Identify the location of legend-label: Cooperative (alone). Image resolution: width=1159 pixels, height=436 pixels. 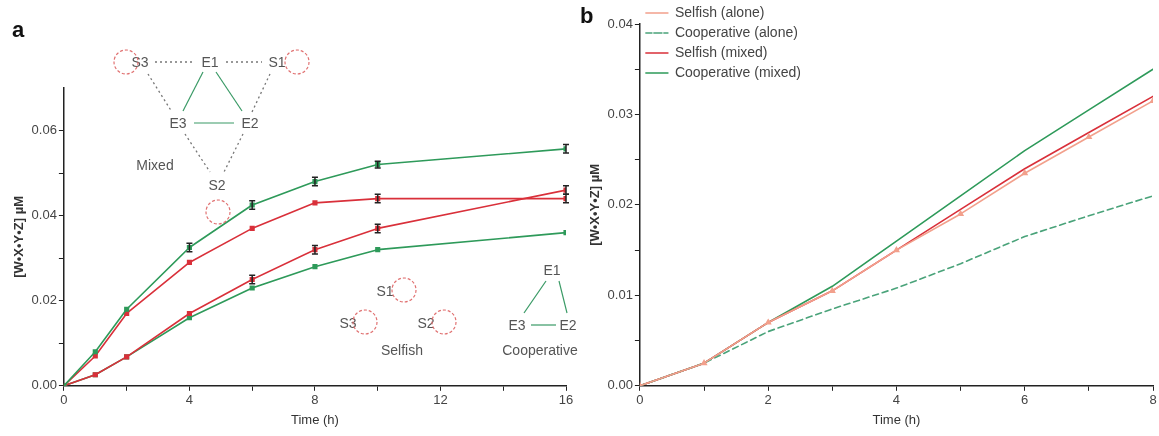
(736, 31).